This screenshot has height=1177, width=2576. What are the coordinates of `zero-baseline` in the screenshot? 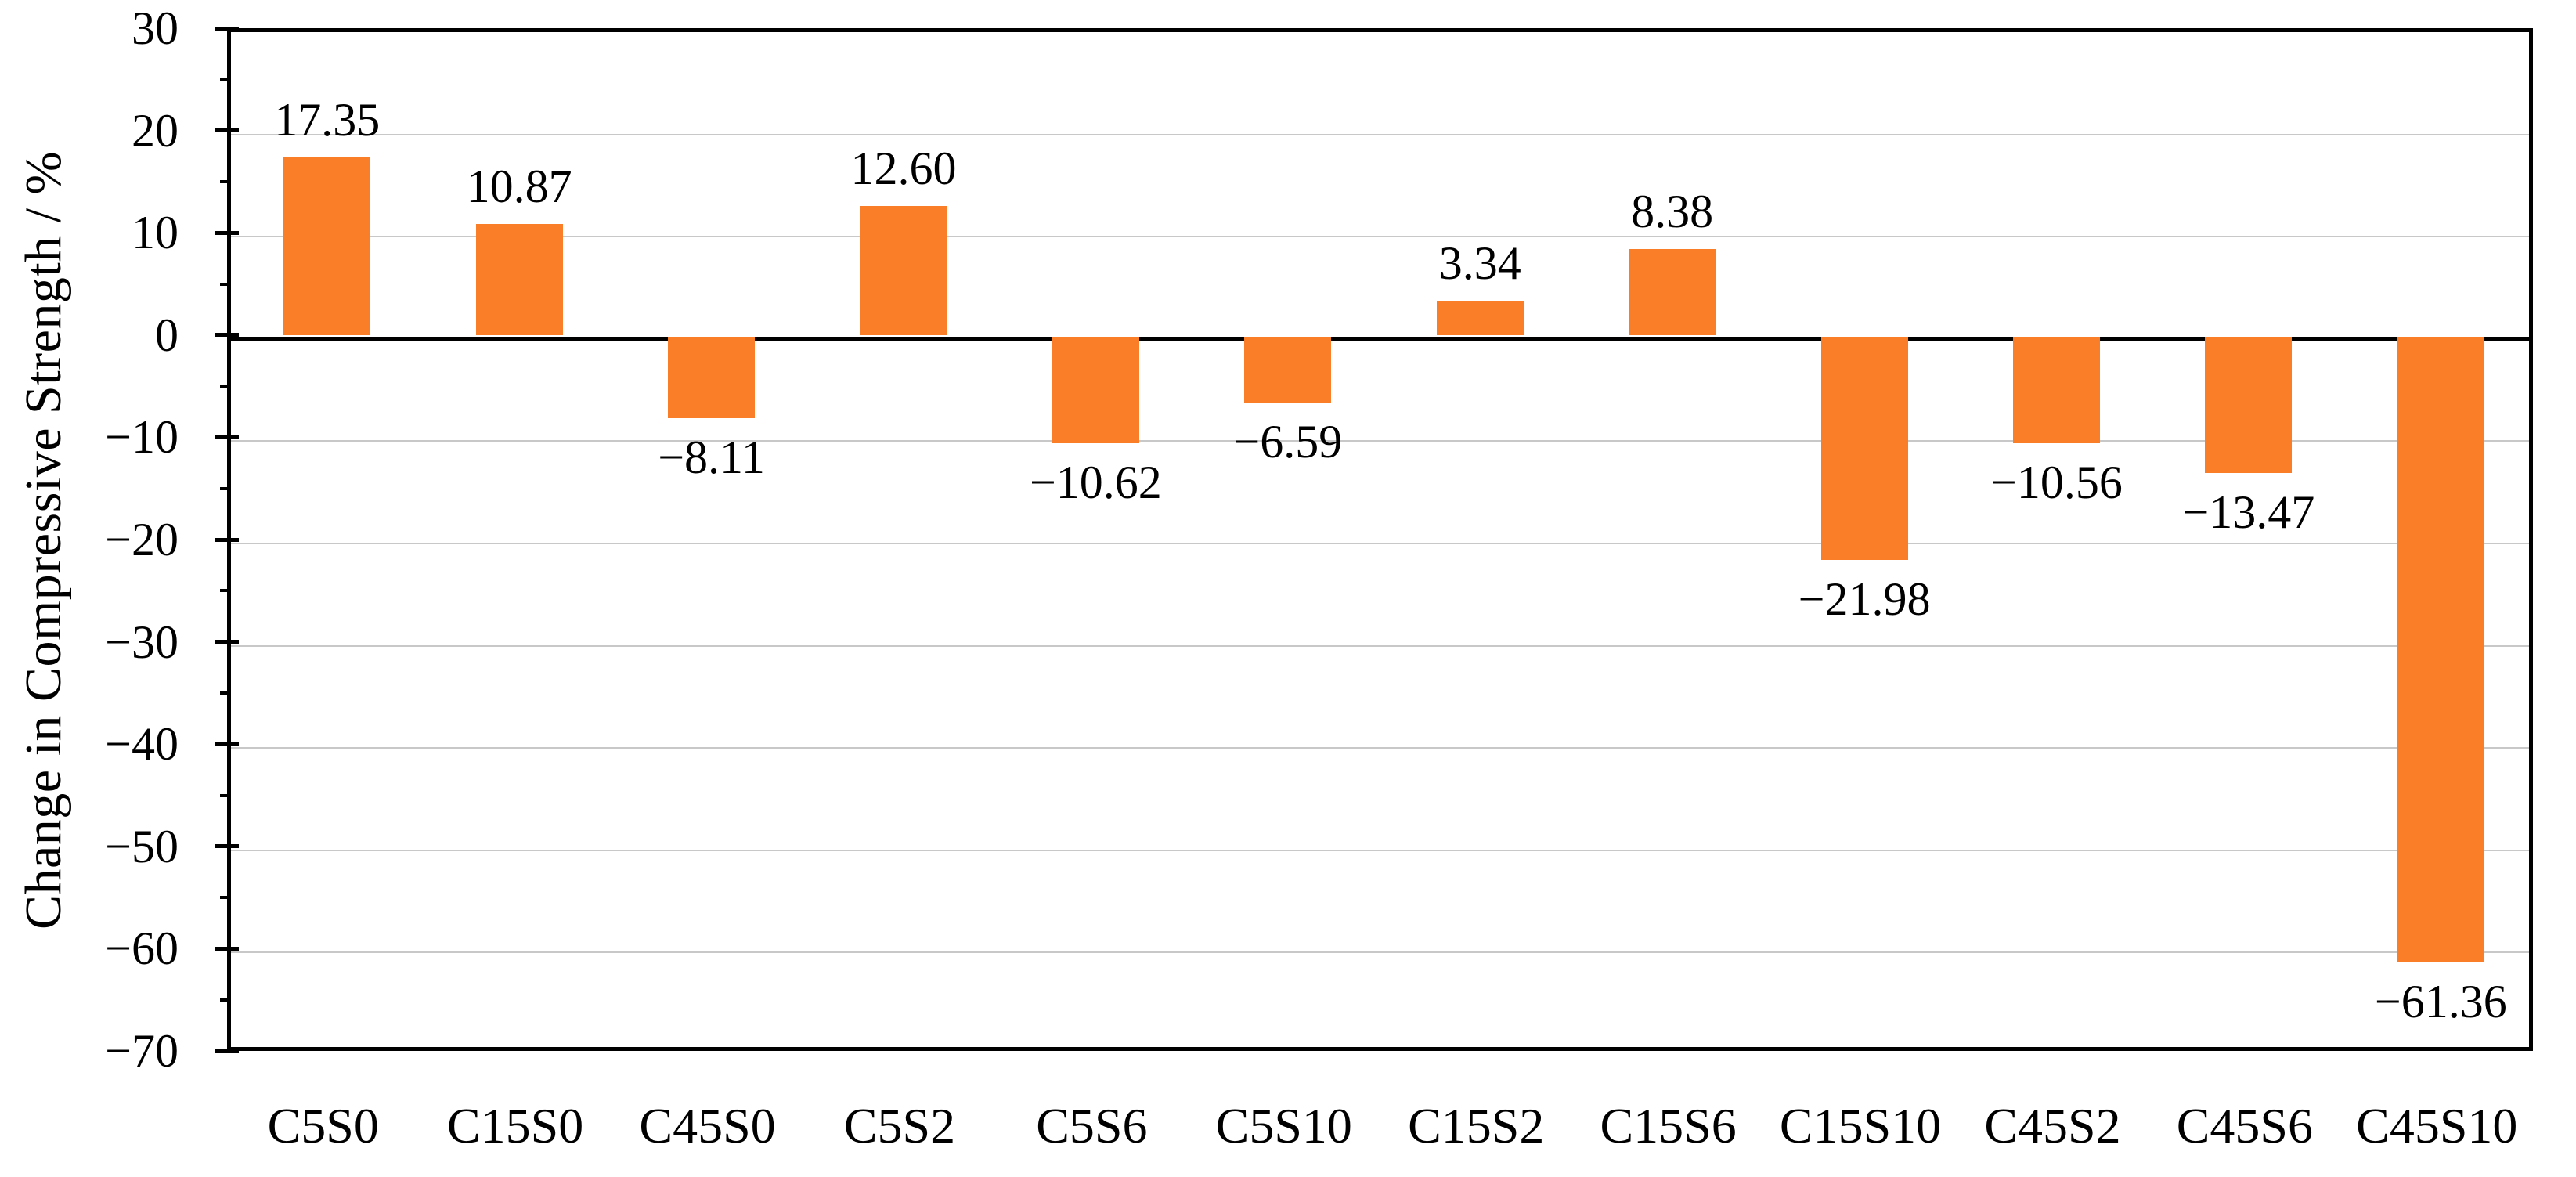 It's located at (1380, 339).